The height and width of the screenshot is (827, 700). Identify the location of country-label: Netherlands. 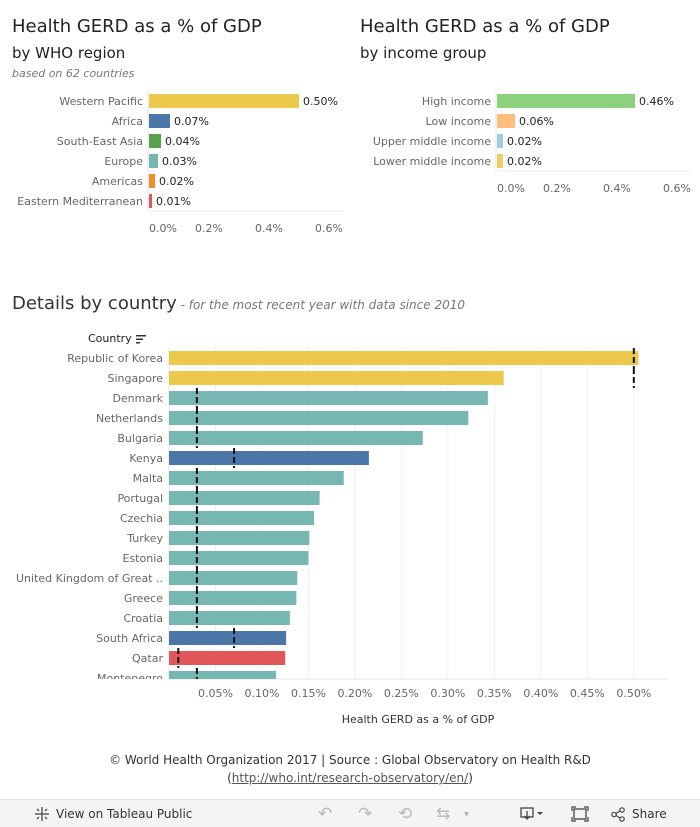
(129, 418).